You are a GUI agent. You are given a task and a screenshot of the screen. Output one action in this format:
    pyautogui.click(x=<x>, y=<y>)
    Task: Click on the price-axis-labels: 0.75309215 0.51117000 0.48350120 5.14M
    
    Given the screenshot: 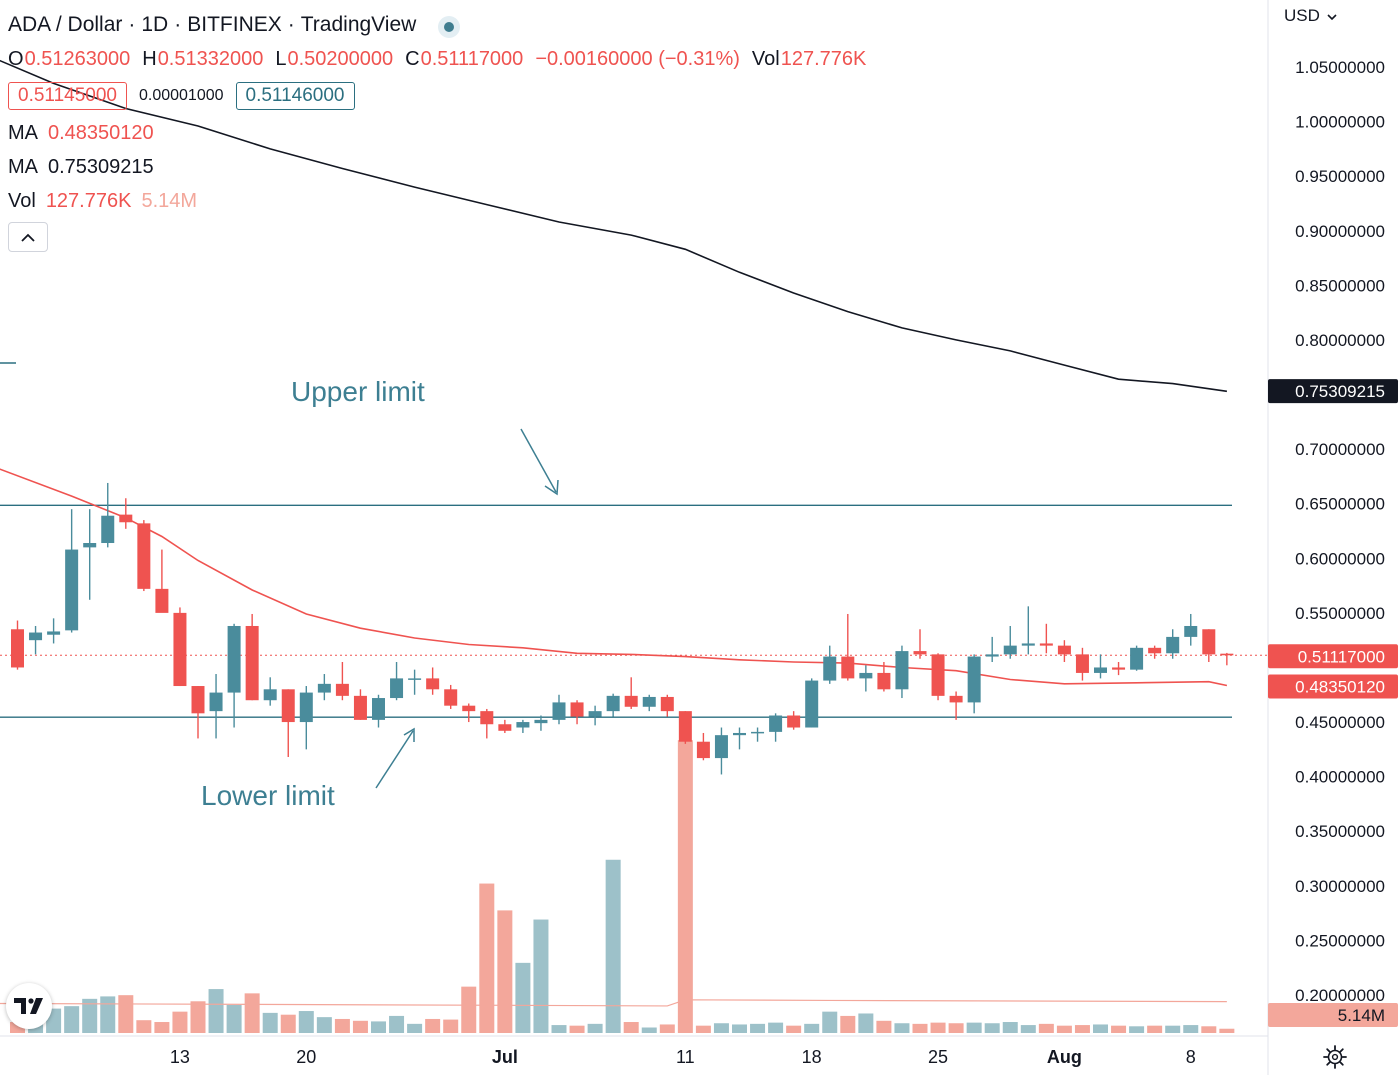 What is the action you would take?
    pyautogui.click(x=1333, y=703)
    